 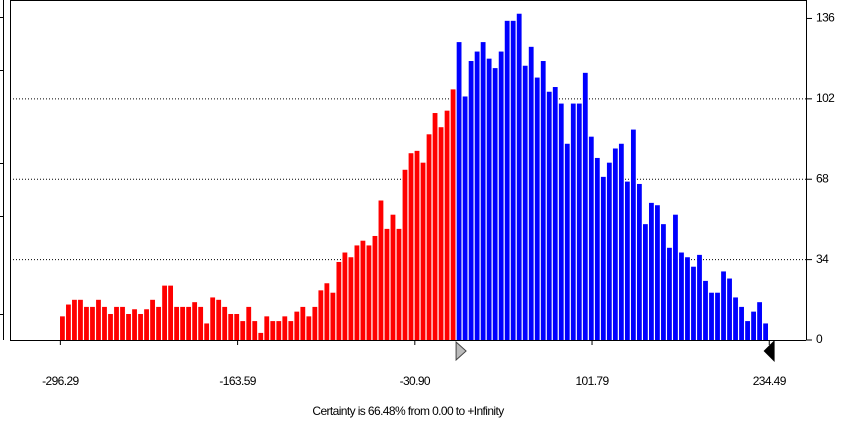 I want to click on x-tick-label: 234.49, so click(x=770, y=381).